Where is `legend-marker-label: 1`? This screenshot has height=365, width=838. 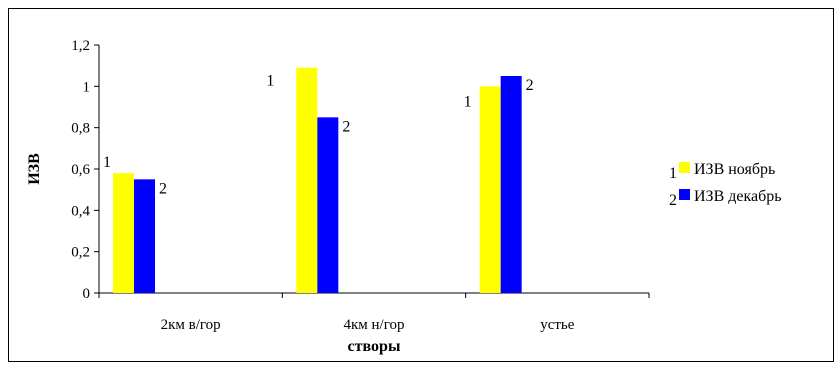
legend-marker-label: 1 is located at coordinates (673, 173).